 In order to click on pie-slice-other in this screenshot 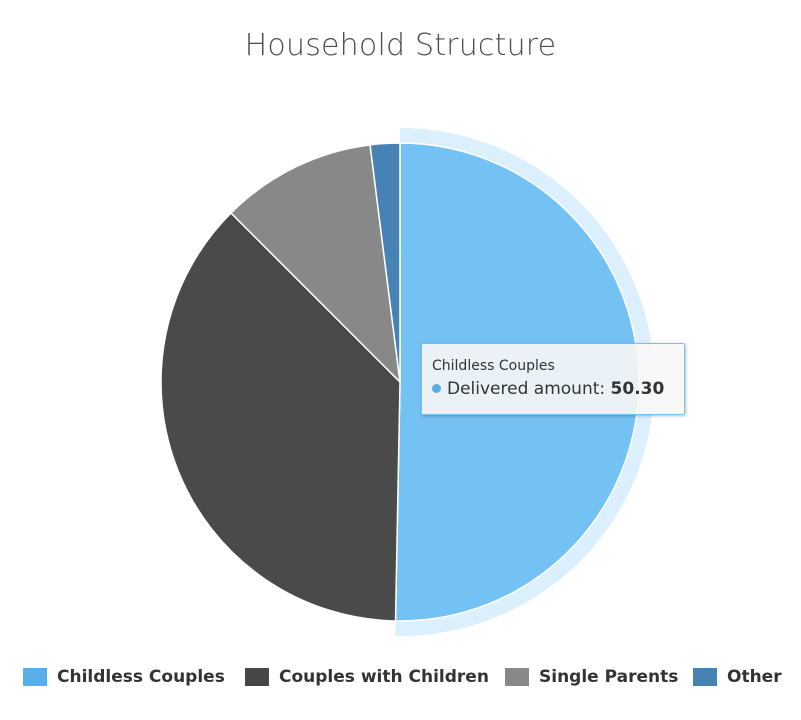, I will do `click(385, 262)`.